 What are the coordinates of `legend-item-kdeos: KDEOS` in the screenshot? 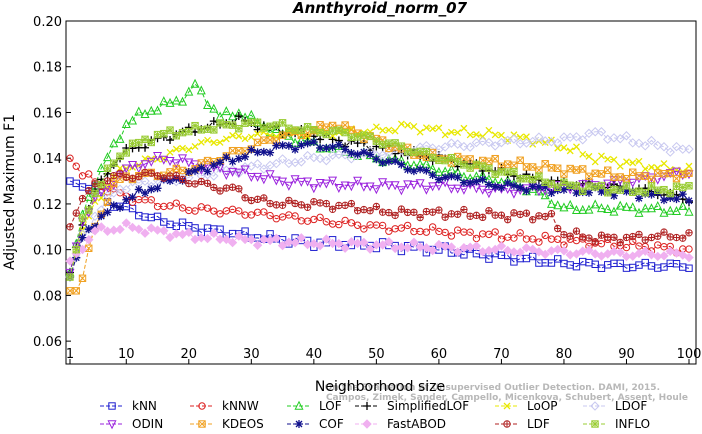 It's located at (227, 424).